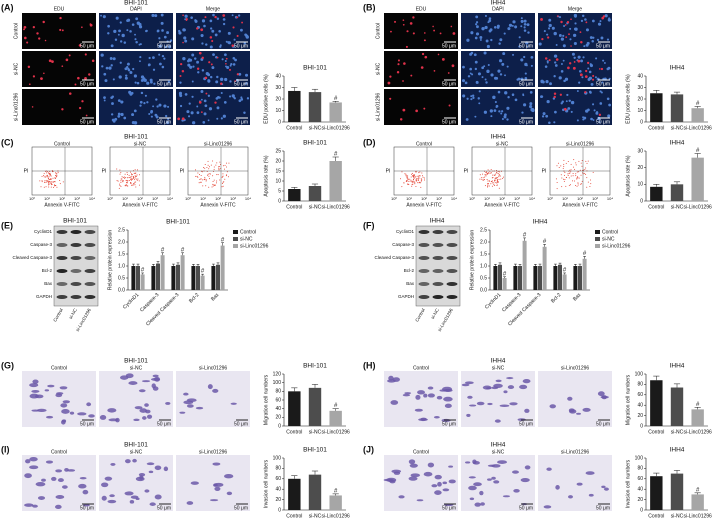 This screenshot has height=527, width=720. Describe the element at coordinates (483, 266) in the screenshot. I see `y-tick-label: 1.0` at that location.